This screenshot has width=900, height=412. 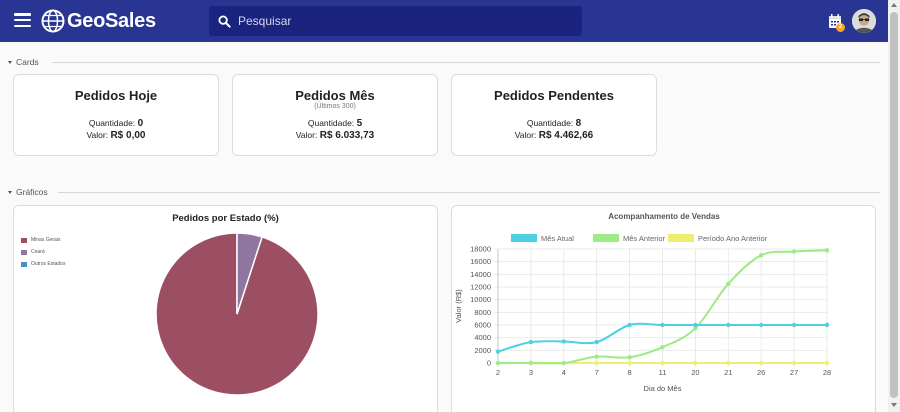 I want to click on avatar, so click(x=864, y=21).